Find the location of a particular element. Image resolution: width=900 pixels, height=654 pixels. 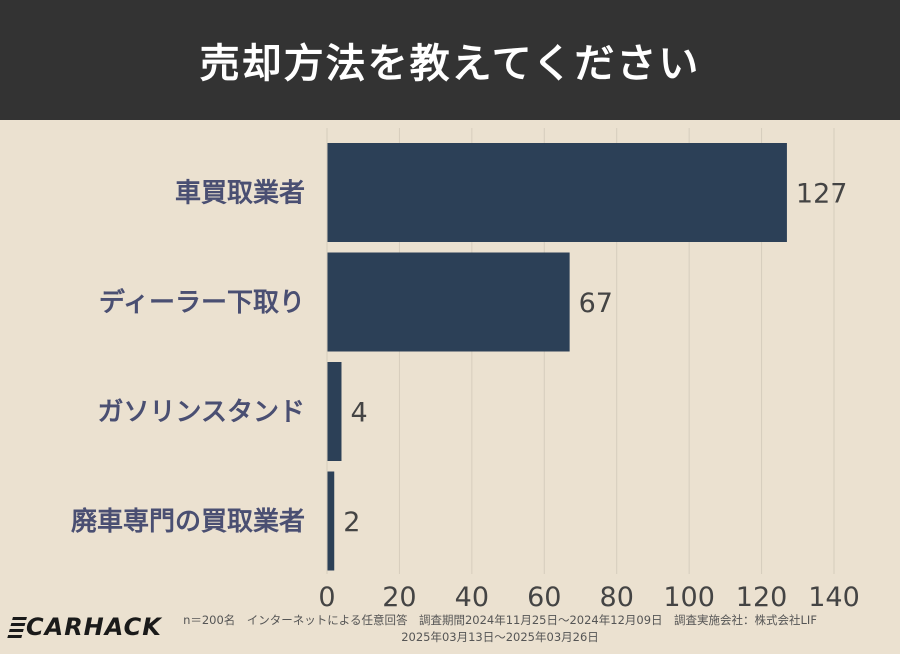

category-label: 車買取業者 is located at coordinates (240, 194).